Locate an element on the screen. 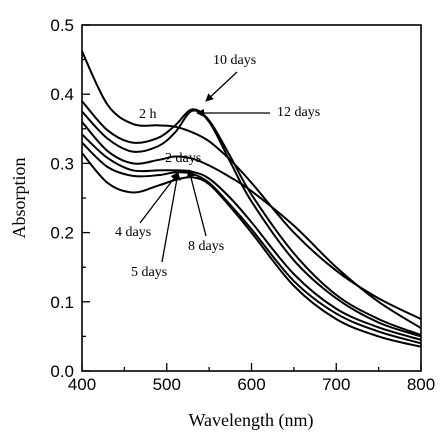  x-tick-label: 500 is located at coordinates (167, 384).